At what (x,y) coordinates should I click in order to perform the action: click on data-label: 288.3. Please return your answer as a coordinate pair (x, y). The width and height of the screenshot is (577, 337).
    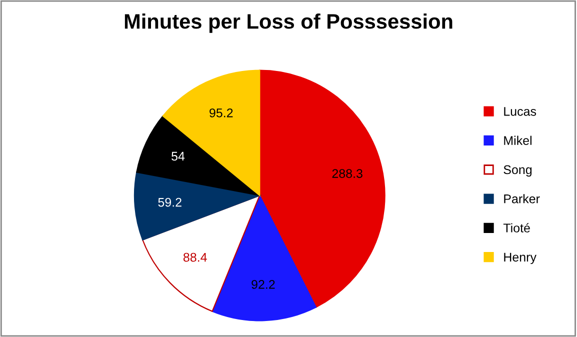
    Looking at the image, I should click on (347, 173).